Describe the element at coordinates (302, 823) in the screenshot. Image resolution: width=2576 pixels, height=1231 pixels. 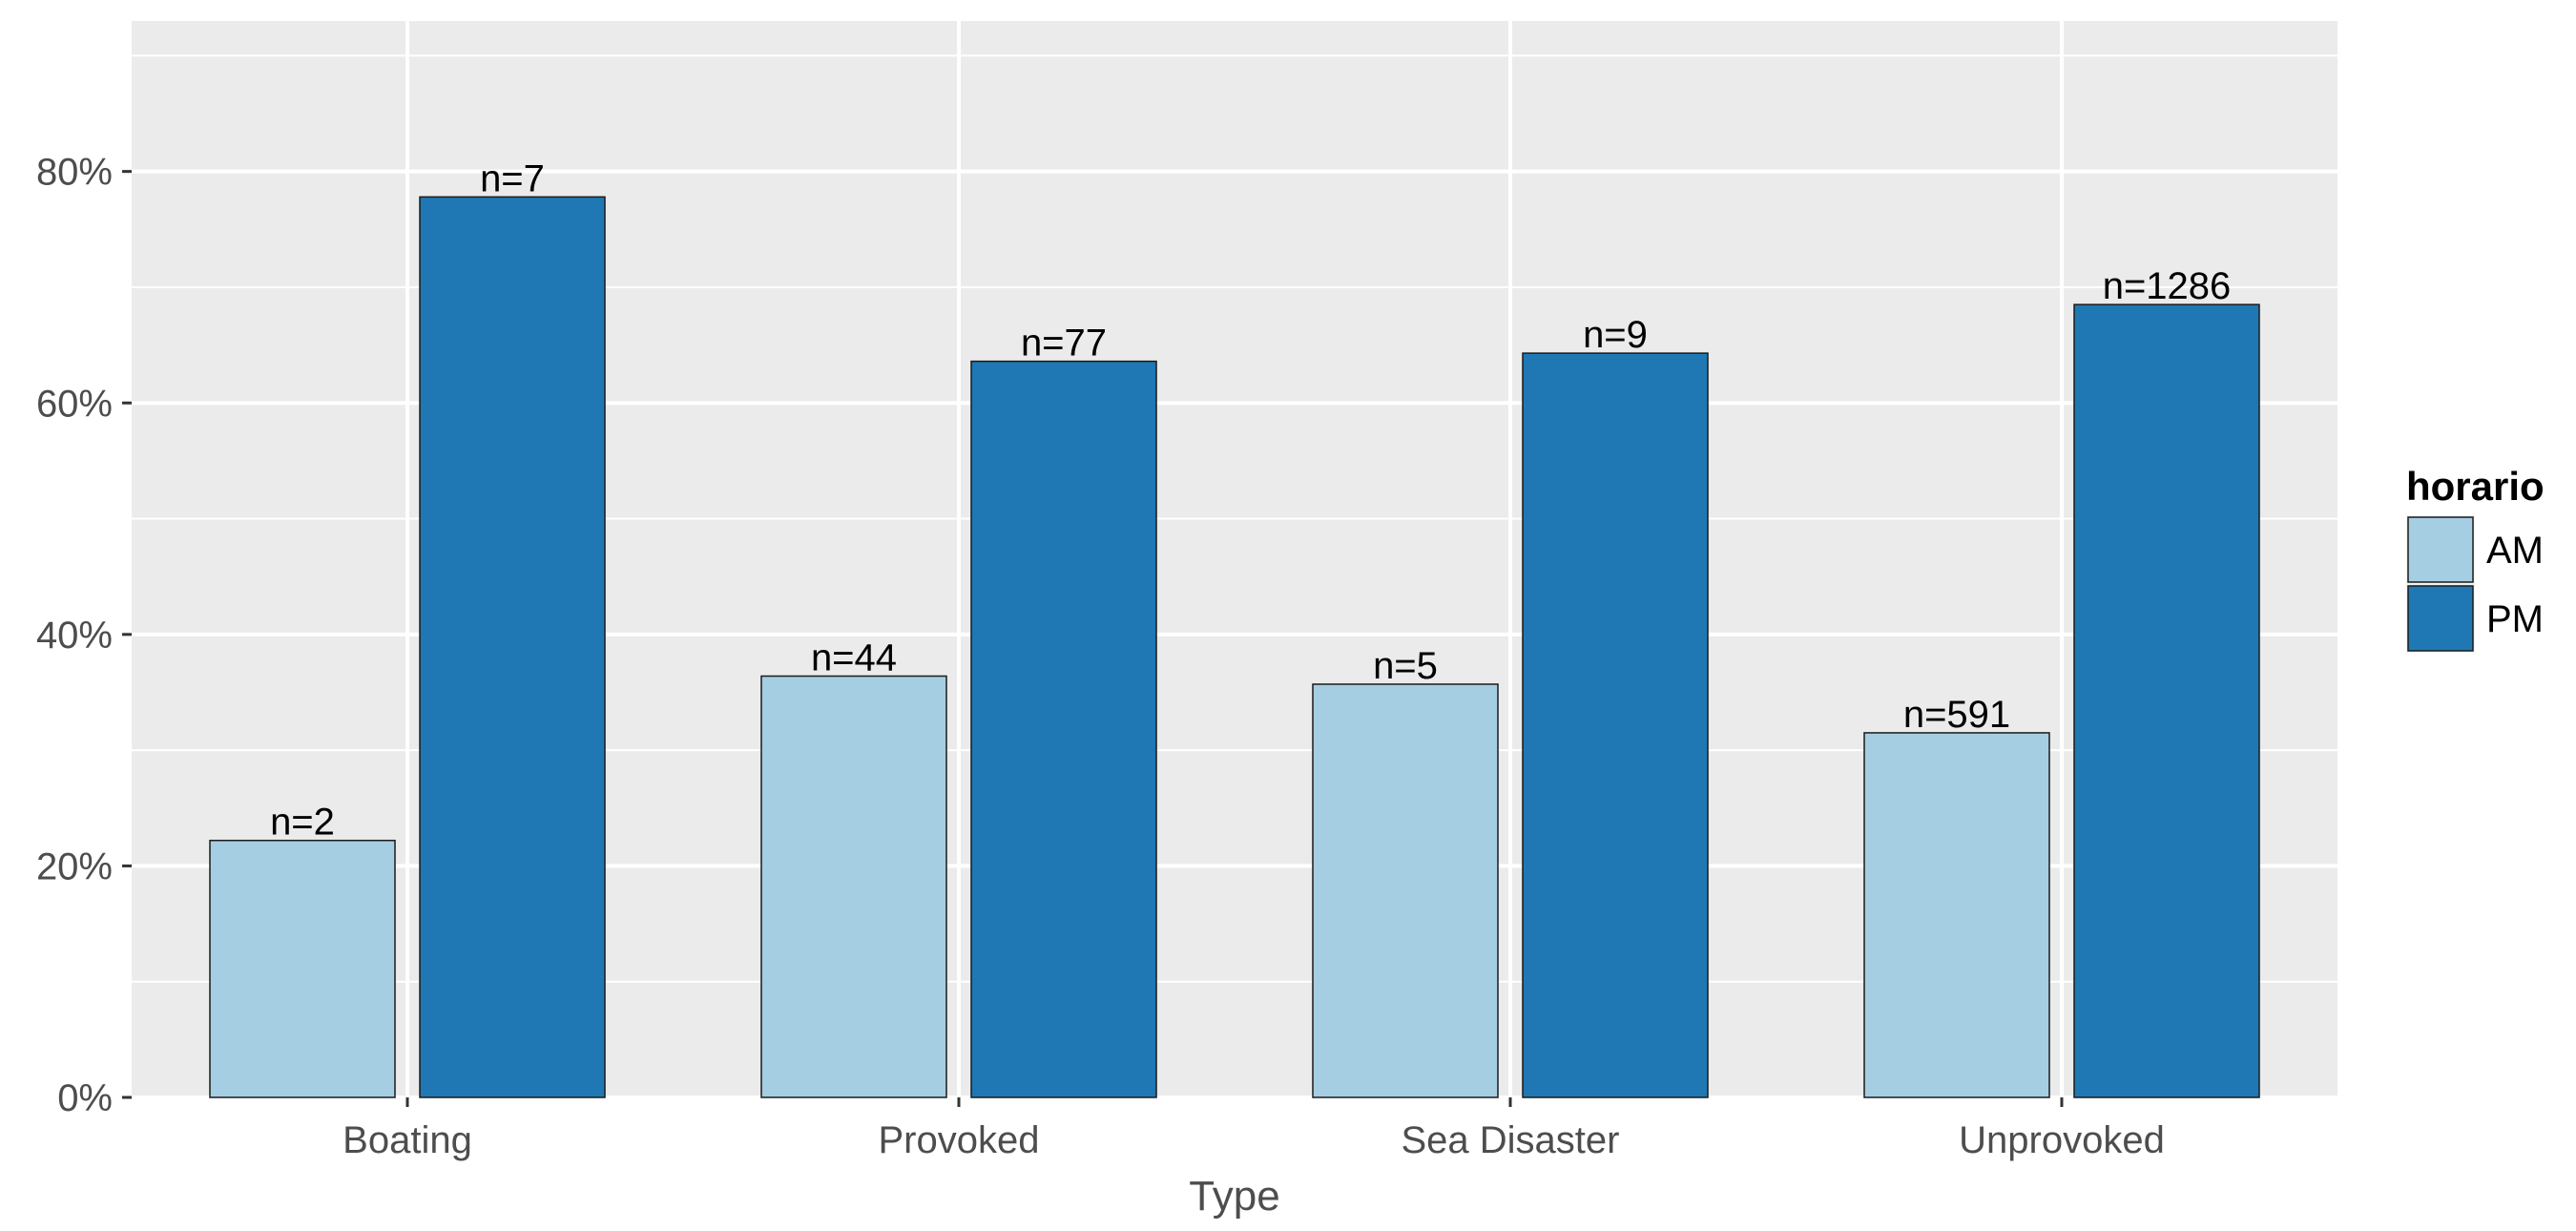
I see `data-label: n=2` at that location.